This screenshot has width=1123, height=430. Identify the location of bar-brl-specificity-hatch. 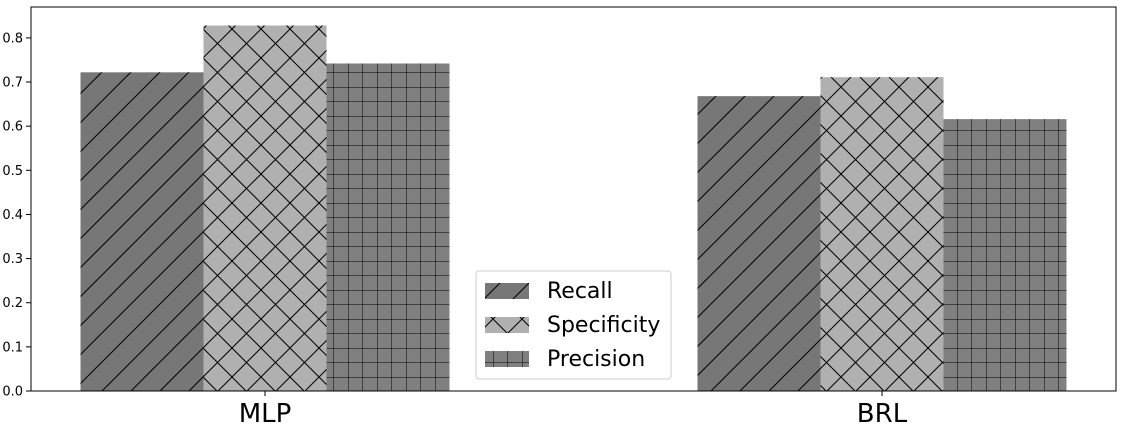
(882, 234).